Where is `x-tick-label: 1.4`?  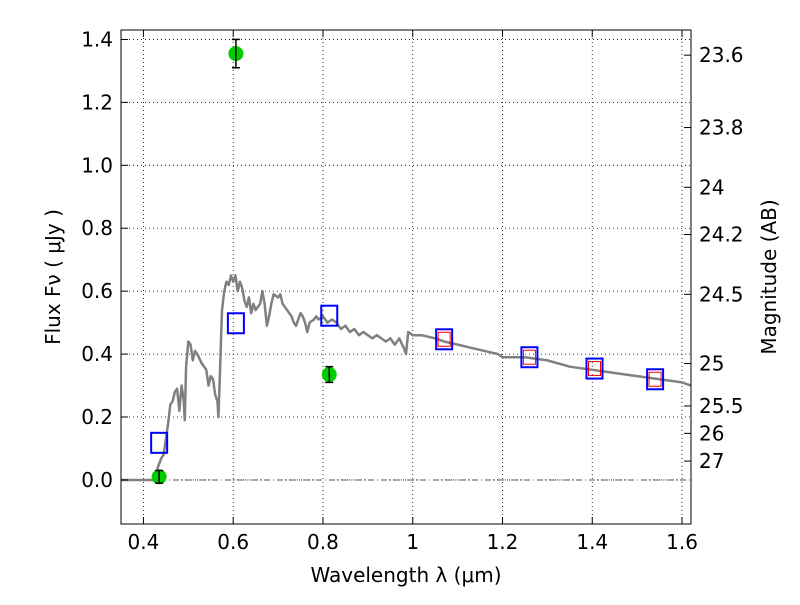
x-tick-label: 1.4 is located at coordinates (592, 542).